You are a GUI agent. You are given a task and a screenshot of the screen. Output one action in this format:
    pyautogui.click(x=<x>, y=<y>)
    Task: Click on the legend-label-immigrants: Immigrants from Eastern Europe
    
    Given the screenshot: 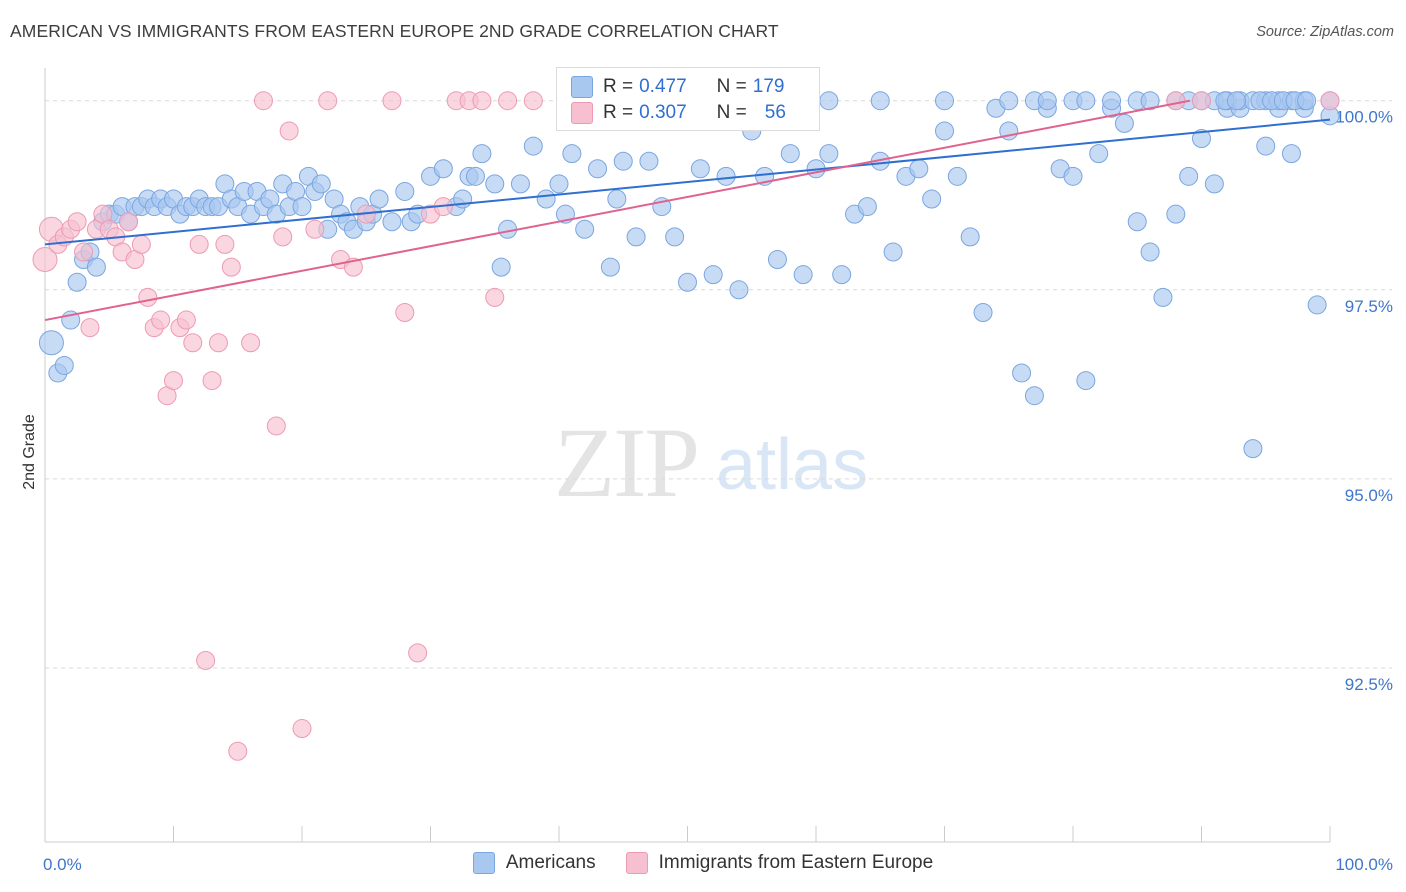 What is the action you would take?
    pyautogui.click(x=796, y=862)
    